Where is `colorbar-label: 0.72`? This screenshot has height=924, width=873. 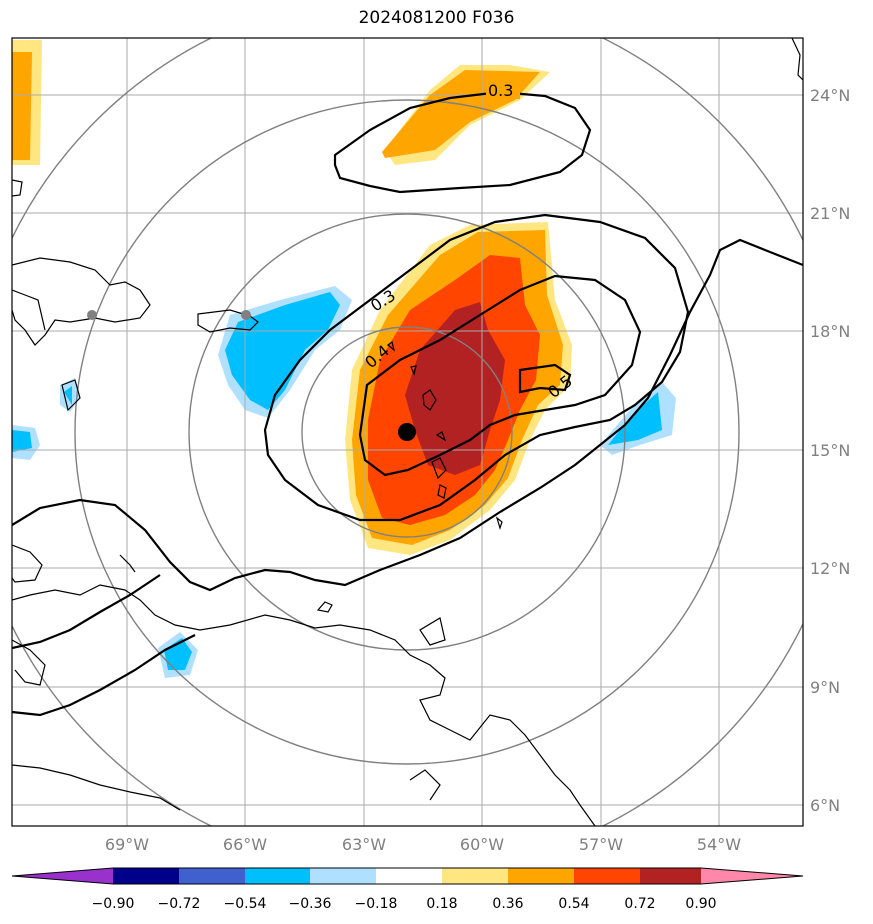 colorbar-label: 0.72 is located at coordinates (639, 904).